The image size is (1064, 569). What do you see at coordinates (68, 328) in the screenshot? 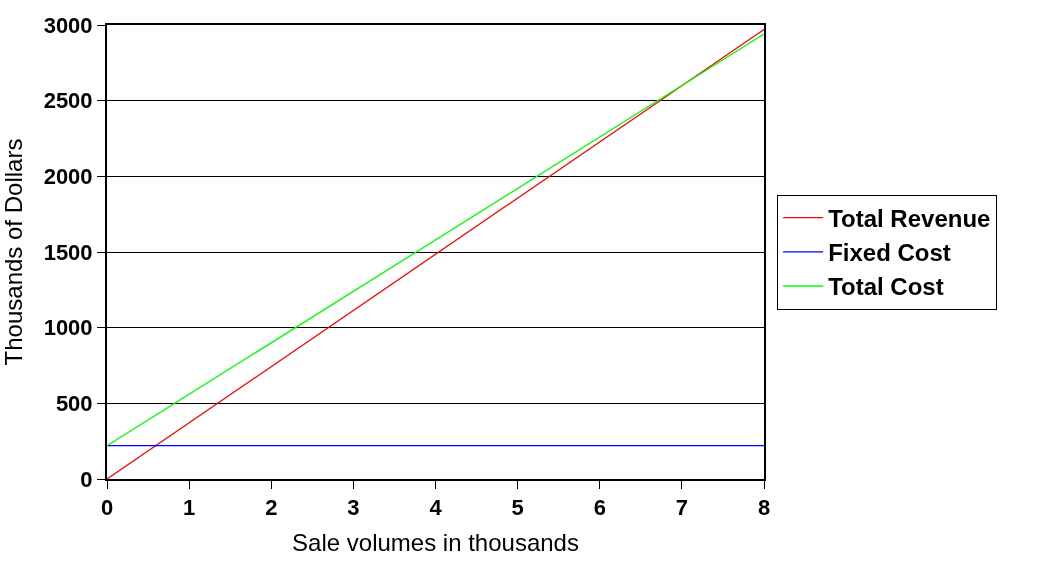
I see `y-tick-label: 1000` at bounding box center [68, 328].